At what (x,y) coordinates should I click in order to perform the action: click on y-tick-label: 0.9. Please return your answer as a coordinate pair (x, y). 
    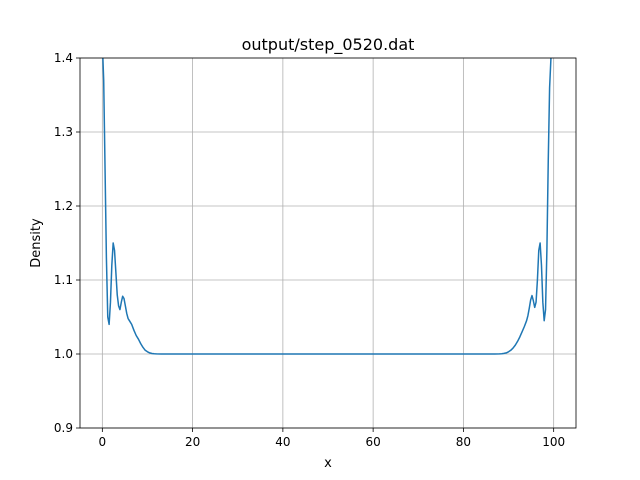
    Looking at the image, I should click on (63, 428).